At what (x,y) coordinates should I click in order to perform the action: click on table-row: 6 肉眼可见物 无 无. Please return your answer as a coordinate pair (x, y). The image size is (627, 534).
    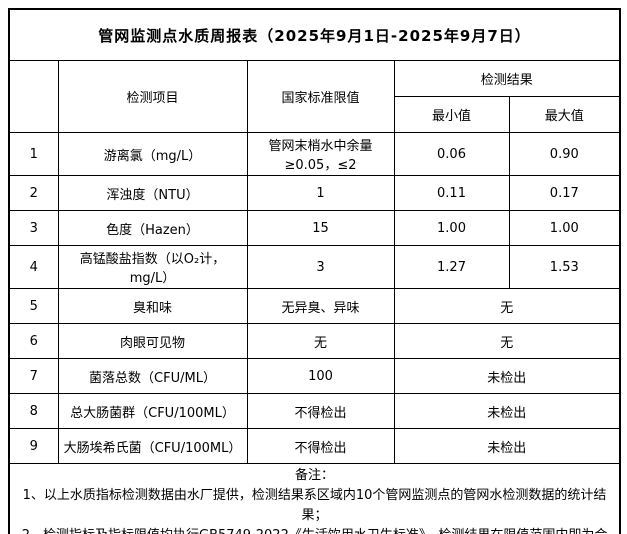
    Looking at the image, I should click on (314, 341).